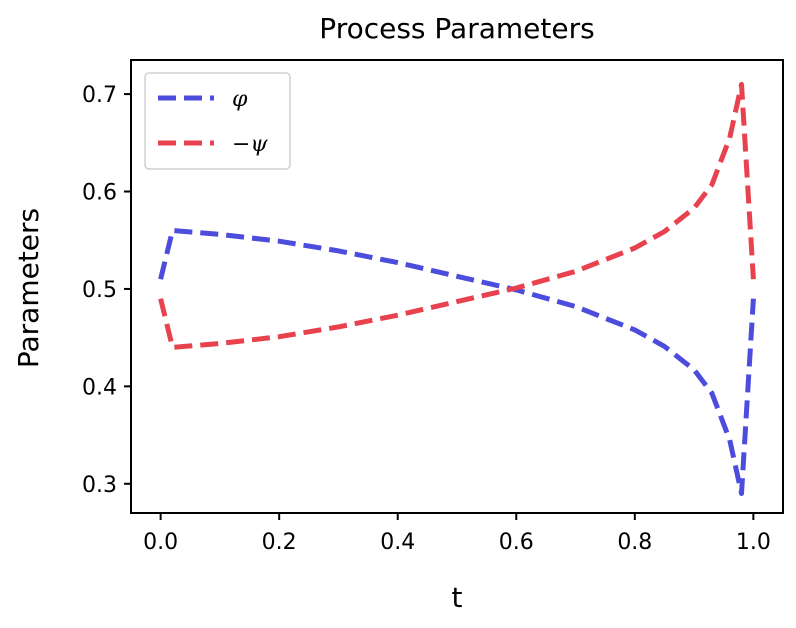 The height and width of the screenshot is (628, 796). I want to click on x-tick-label: 0.4, so click(397, 542).